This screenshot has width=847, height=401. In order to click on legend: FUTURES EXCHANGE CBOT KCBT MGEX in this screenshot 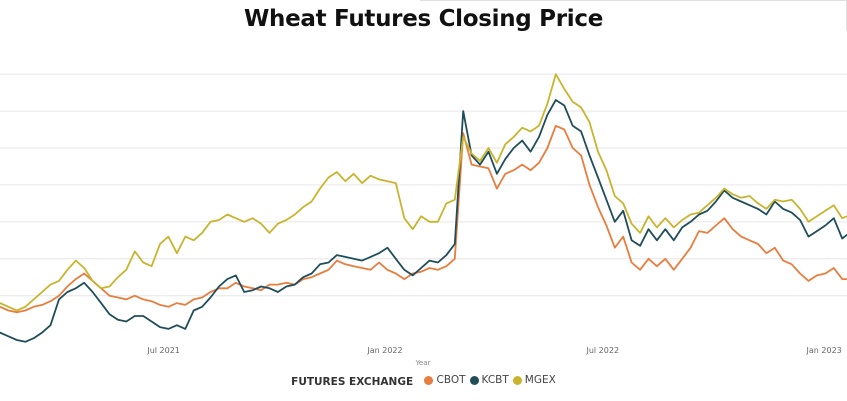, I will do `click(423, 381)`.